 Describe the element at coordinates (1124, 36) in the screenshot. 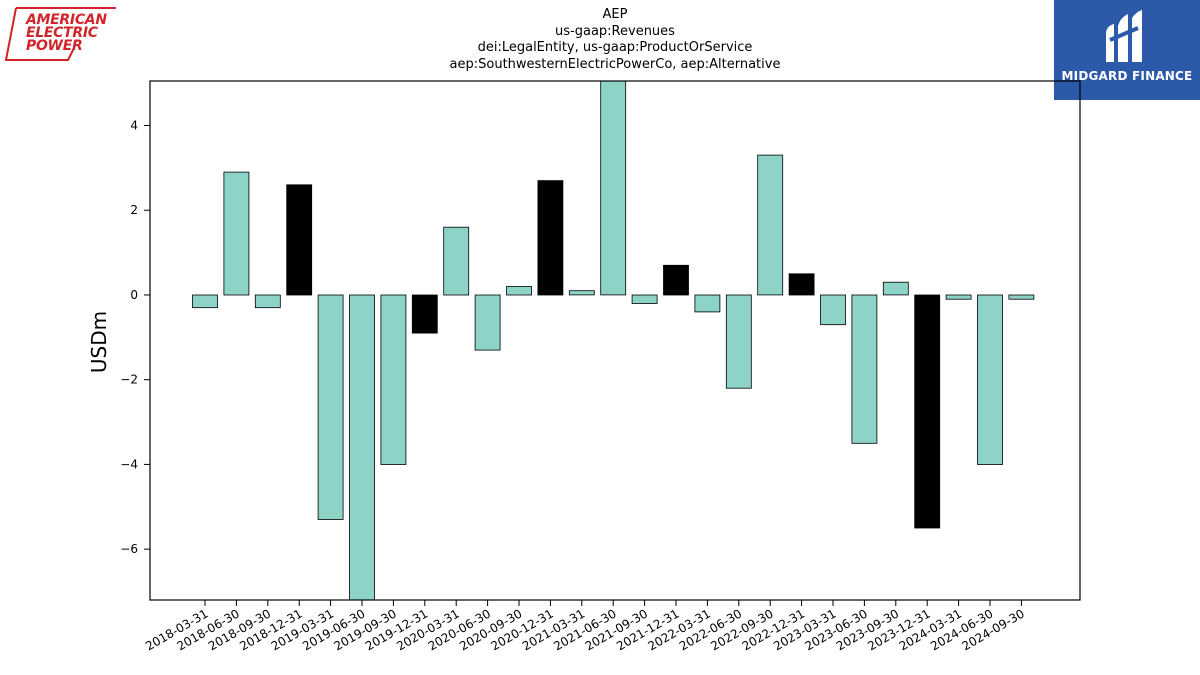

I see `midgard-emblem-icon` at that location.